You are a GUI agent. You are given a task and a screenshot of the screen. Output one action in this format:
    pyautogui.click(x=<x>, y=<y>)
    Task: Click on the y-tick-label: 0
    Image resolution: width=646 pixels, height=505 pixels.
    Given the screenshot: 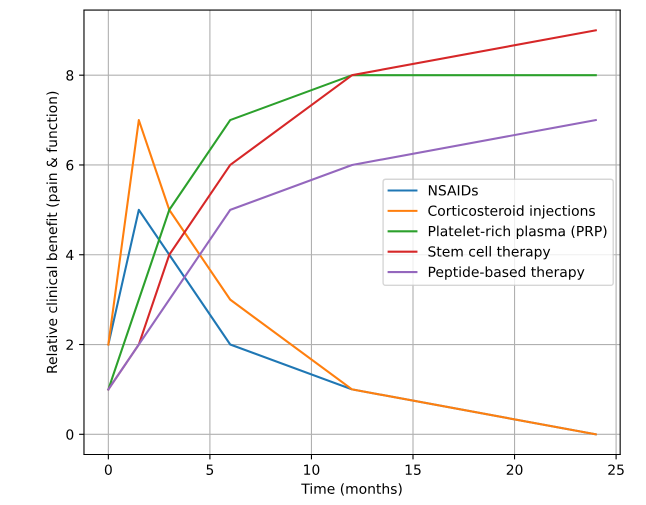 What is the action you would take?
    pyautogui.click(x=70, y=434)
    